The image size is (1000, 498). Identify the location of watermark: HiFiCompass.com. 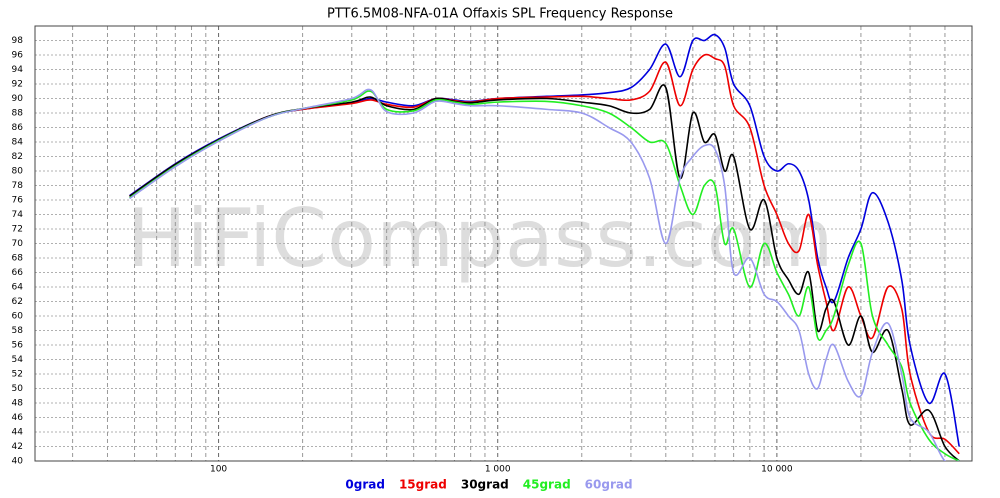
(480, 238).